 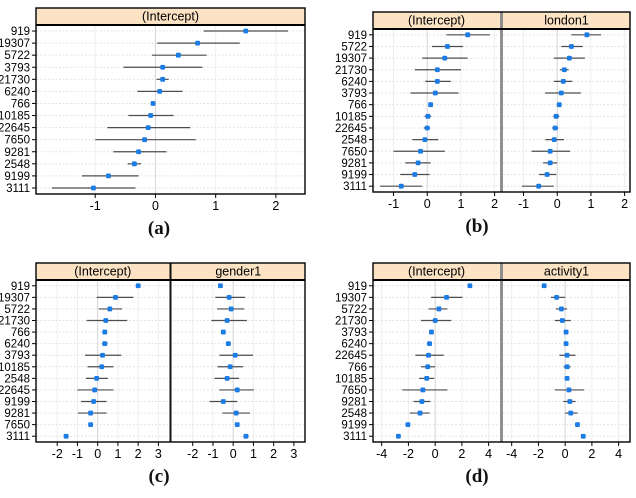 What do you see at coordinates (17, 379) in the screenshot?
I see `y-axis-label: 2548` at bounding box center [17, 379].